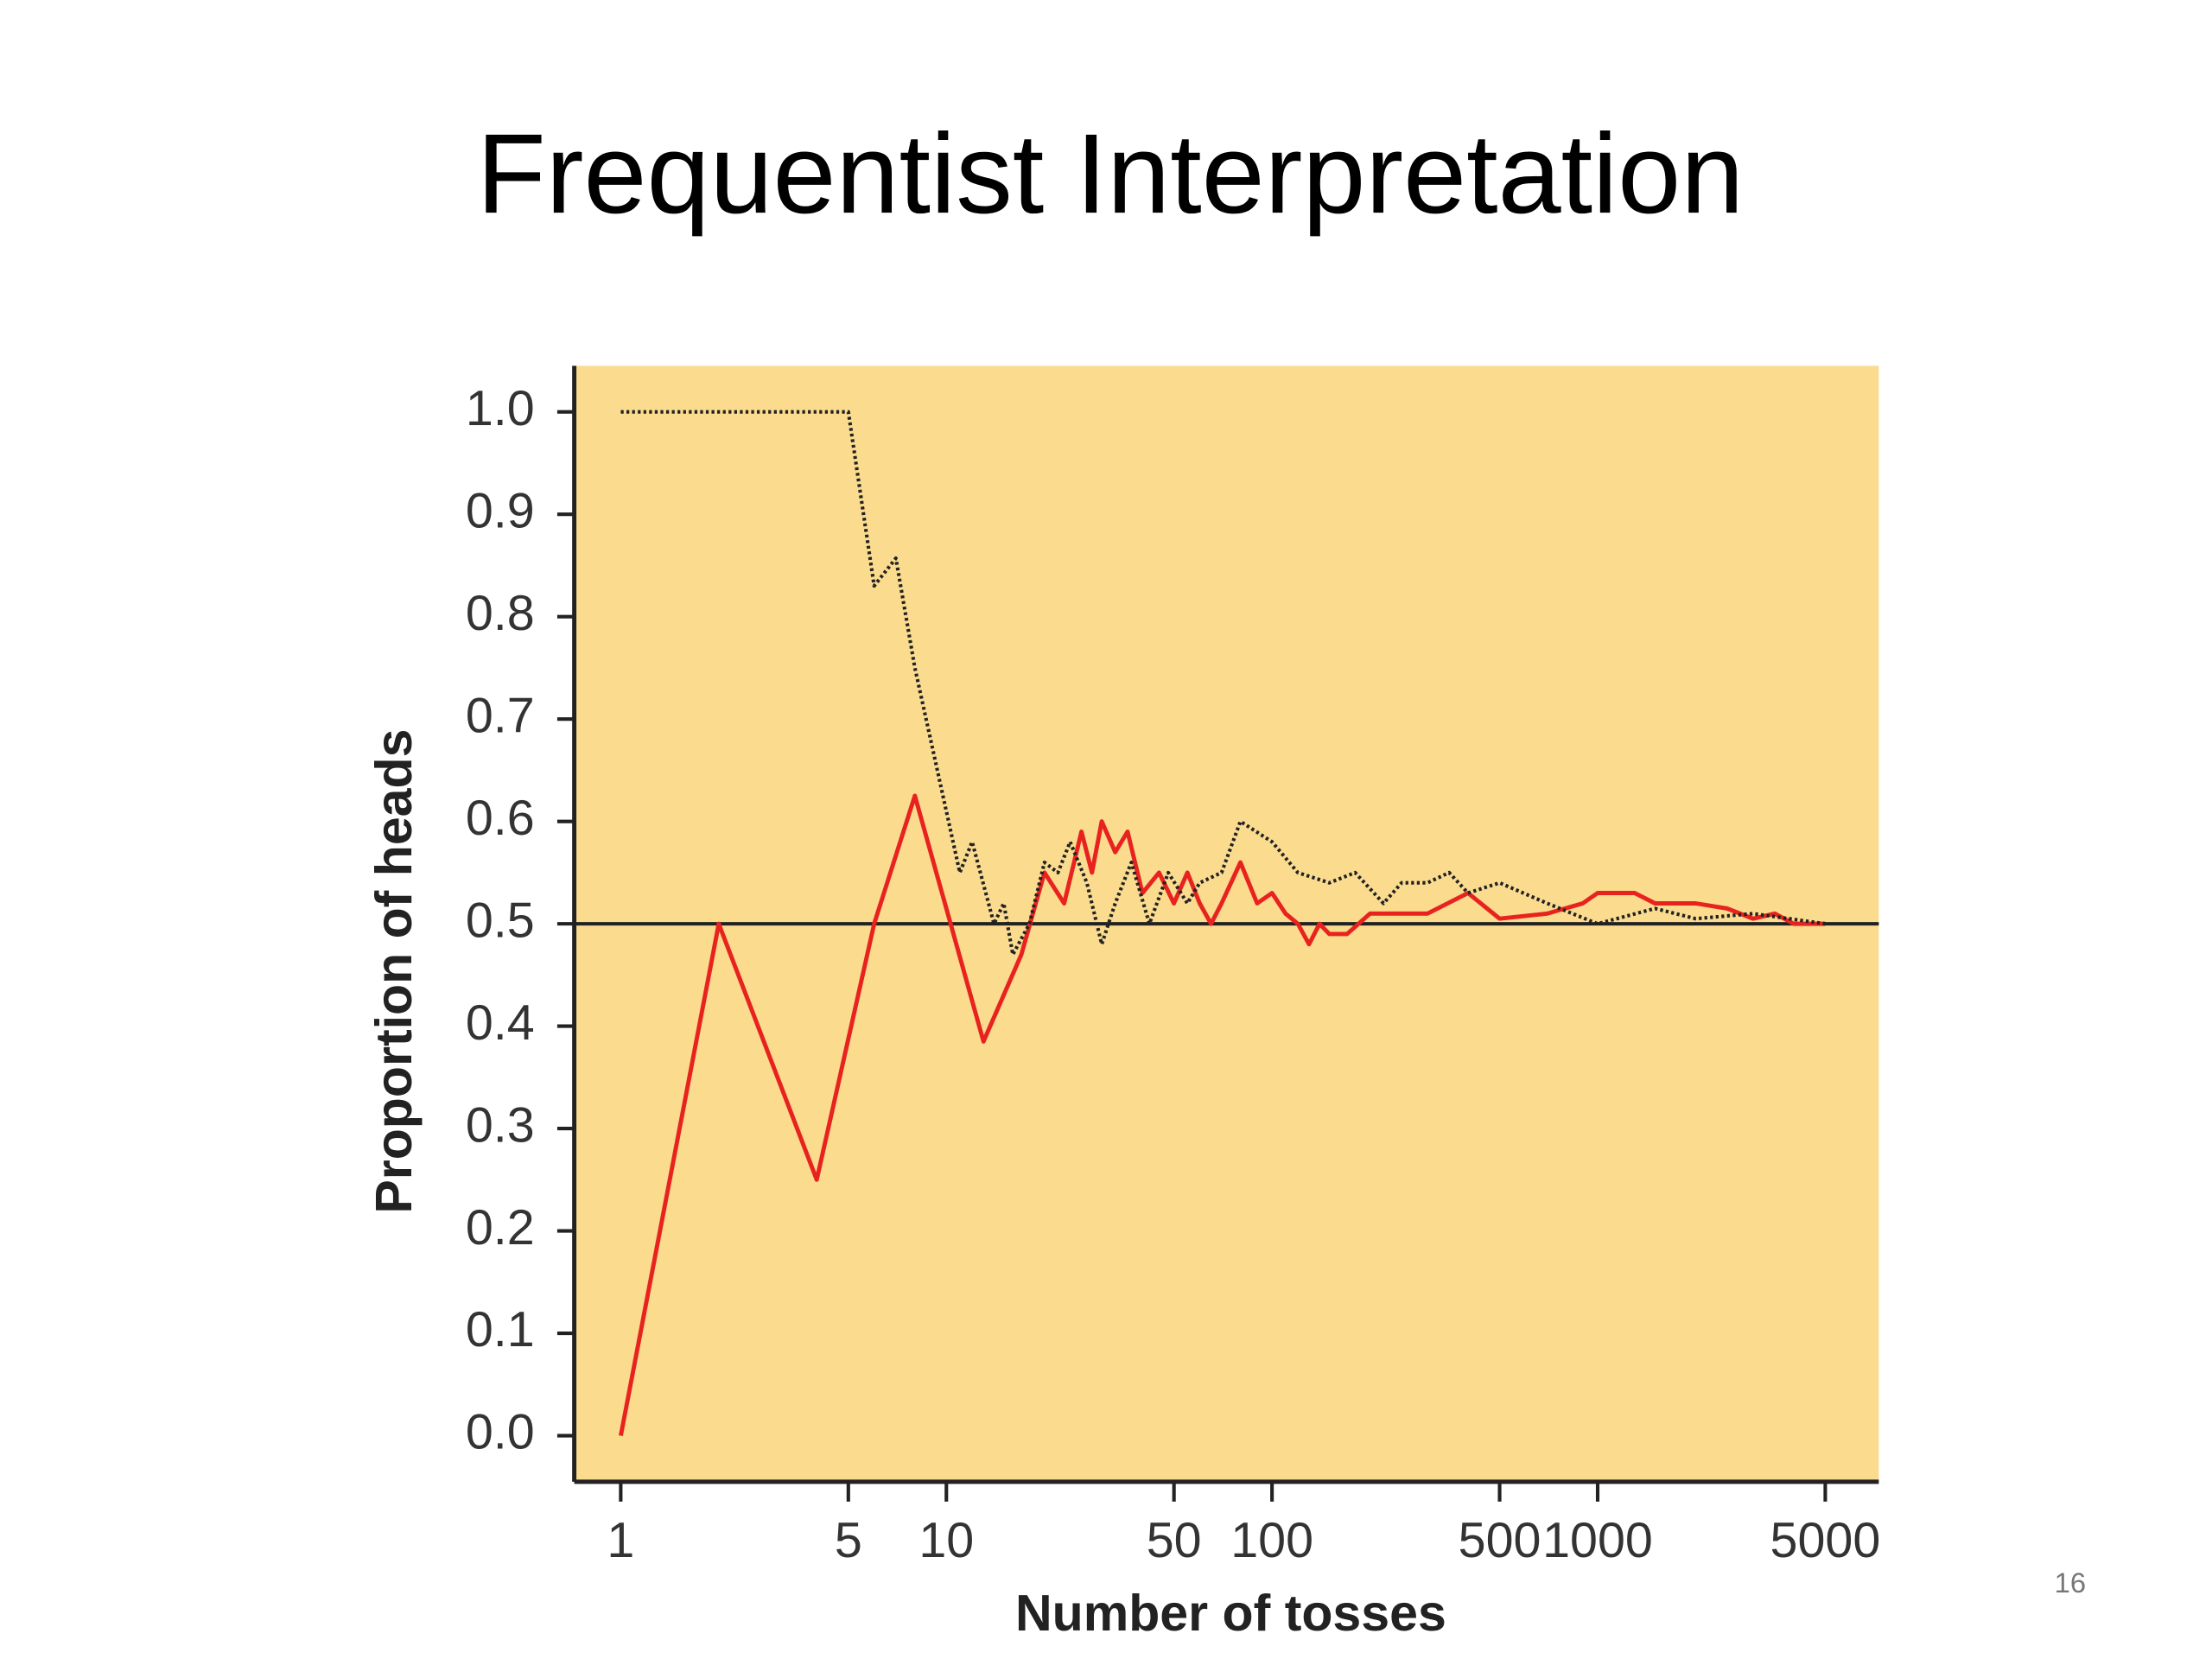 This screenshot has width=2212, height=1659. I want to click on x-axis-label: Number of tosses, so click(1230, 1613).